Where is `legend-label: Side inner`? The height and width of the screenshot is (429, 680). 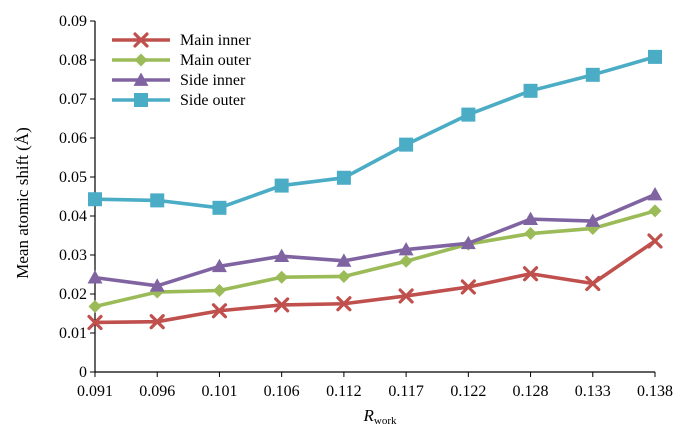
legend-label: Side inner is located at coordinates (213, 80).